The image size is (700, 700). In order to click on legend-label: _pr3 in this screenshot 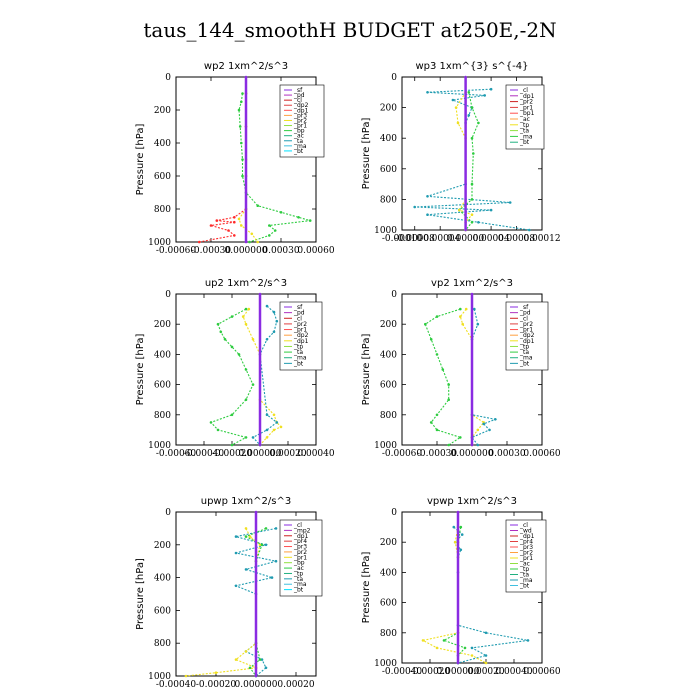, I will do `click(300, 547)`.